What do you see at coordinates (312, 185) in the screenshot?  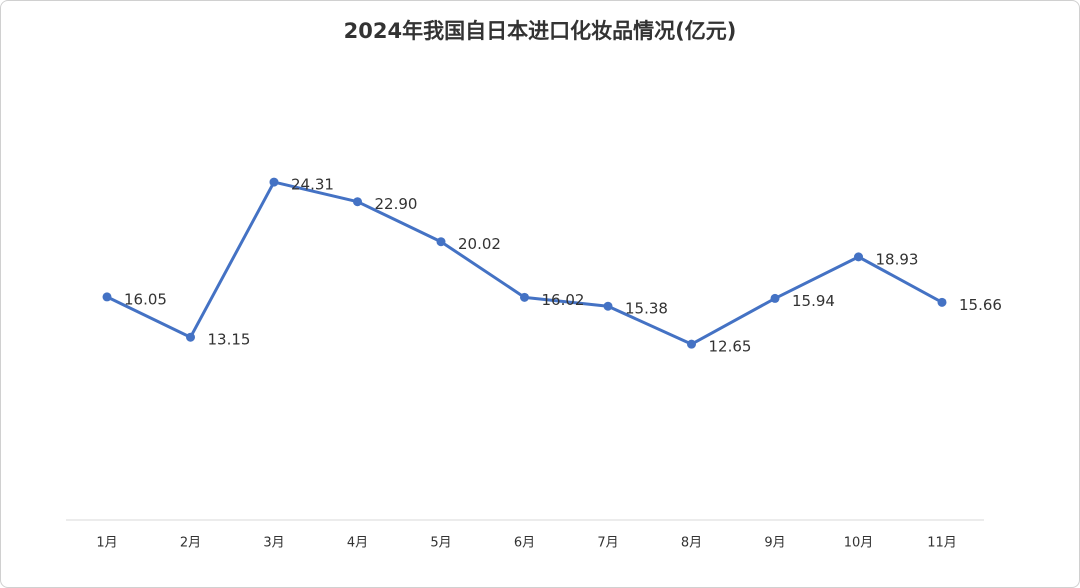 I see `data-label: 24.31` at bounding box center [312, 185].